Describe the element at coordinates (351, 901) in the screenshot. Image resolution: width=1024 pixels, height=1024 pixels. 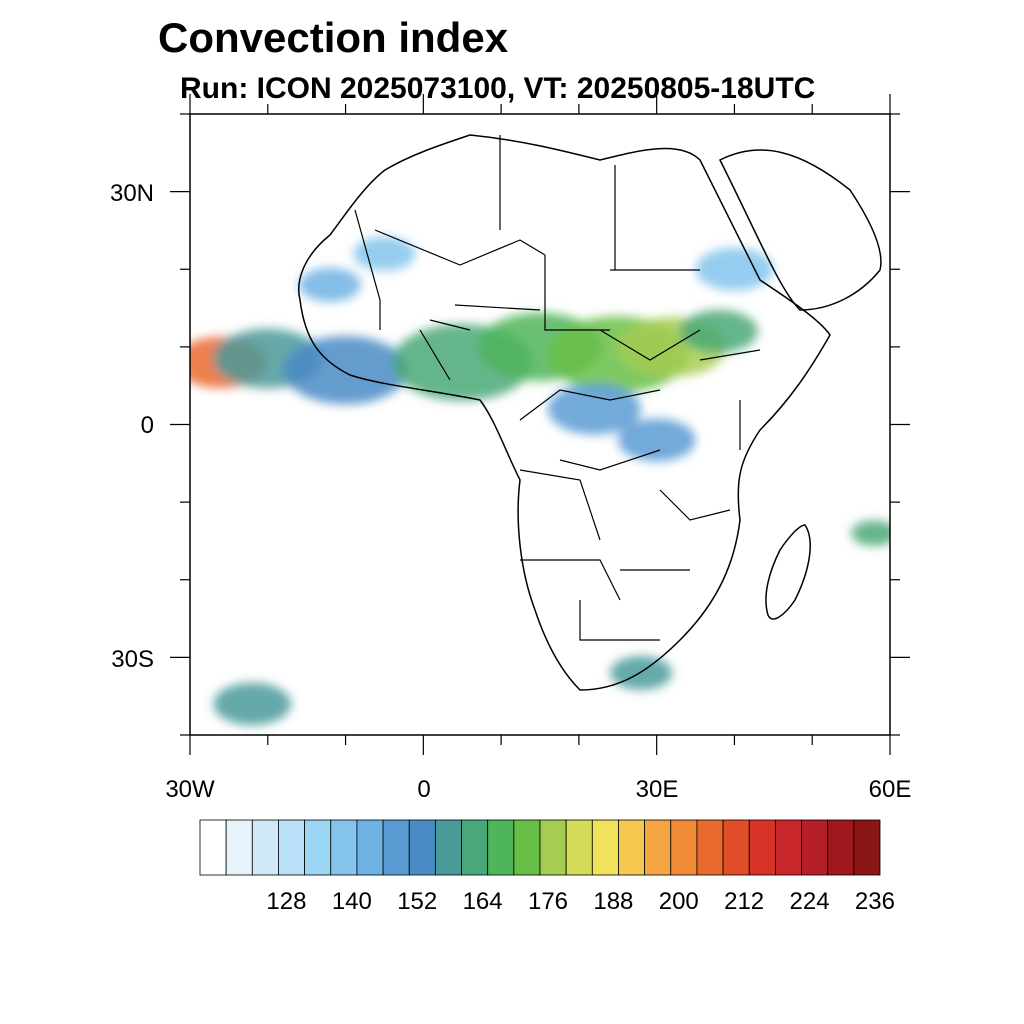
I see `colorbar-label: 140` at that location.